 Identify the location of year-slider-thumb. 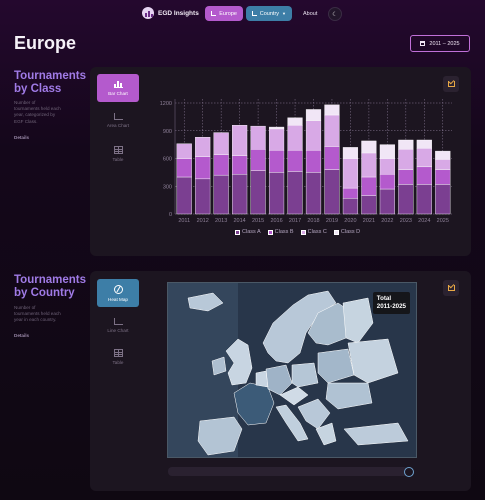
(409, 472).